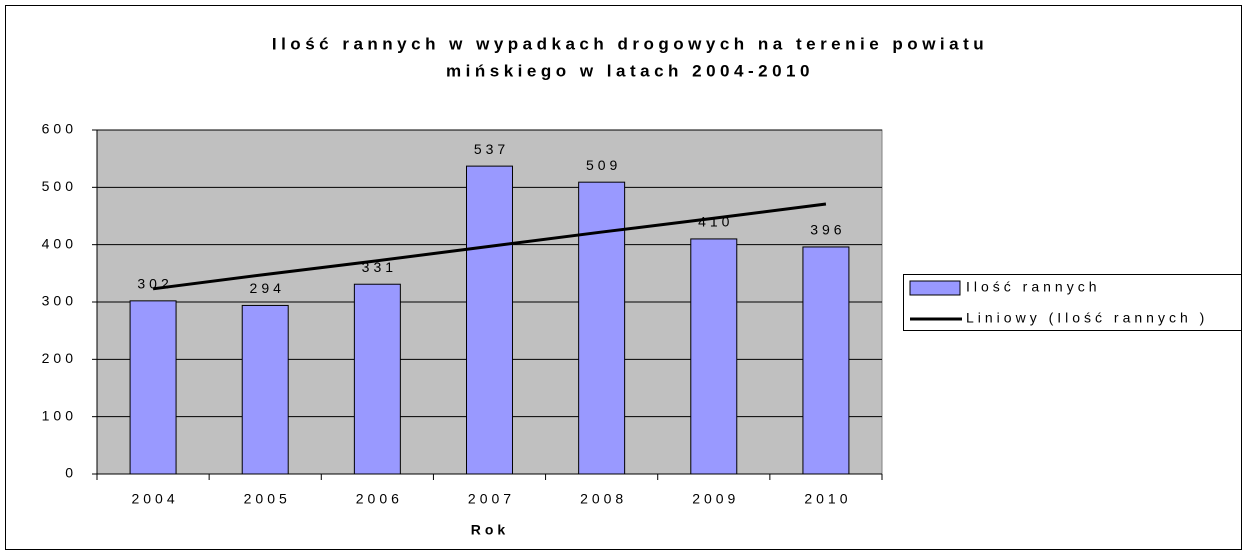  Describe the element at coordinates (59, 358) in the screenshot. I see `y-tick-label: 200` at that location.